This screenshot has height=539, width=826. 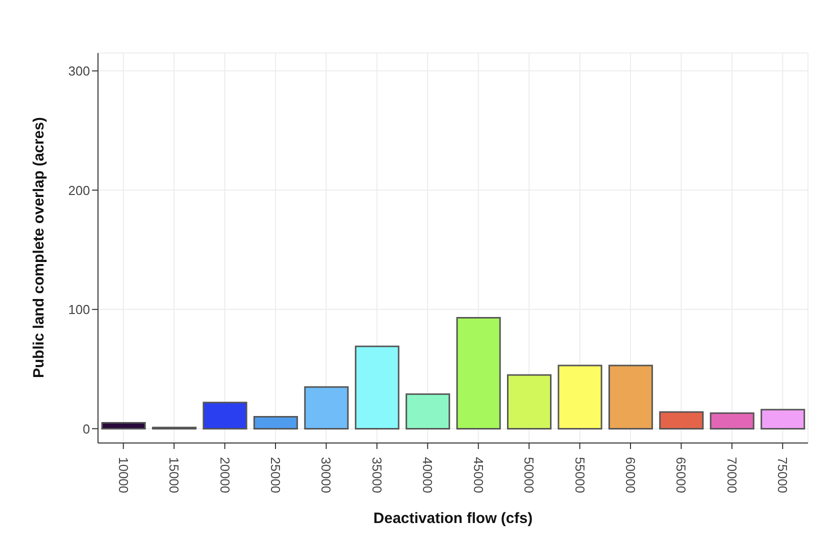 I want to click on x-tick-label: 45000, so click(x=478, y=475).